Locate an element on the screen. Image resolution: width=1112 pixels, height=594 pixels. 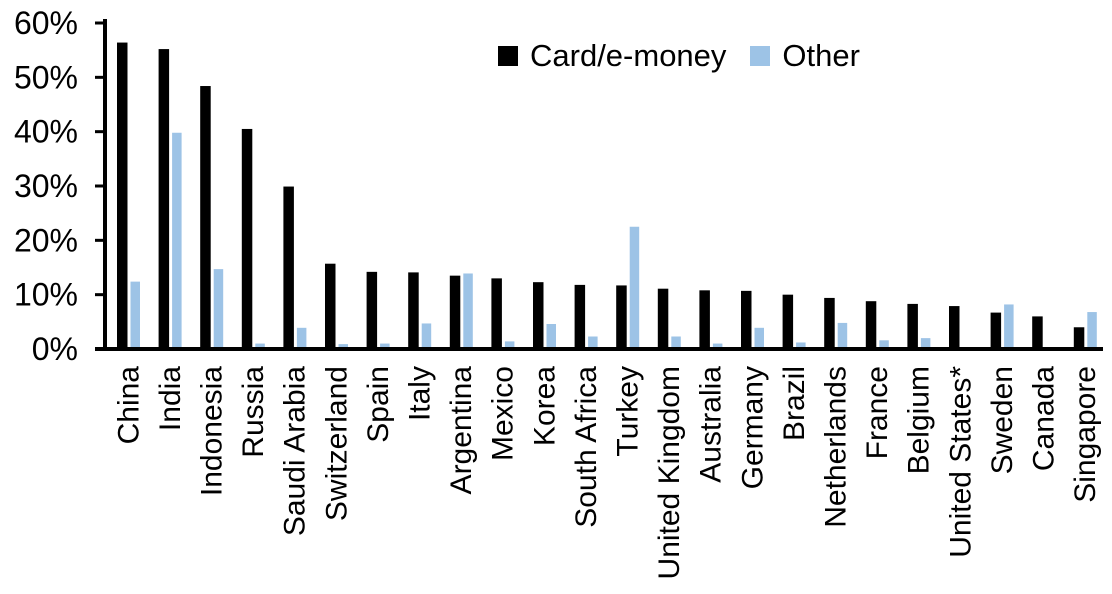
y-axis-line is located at coordinates (105, 185).